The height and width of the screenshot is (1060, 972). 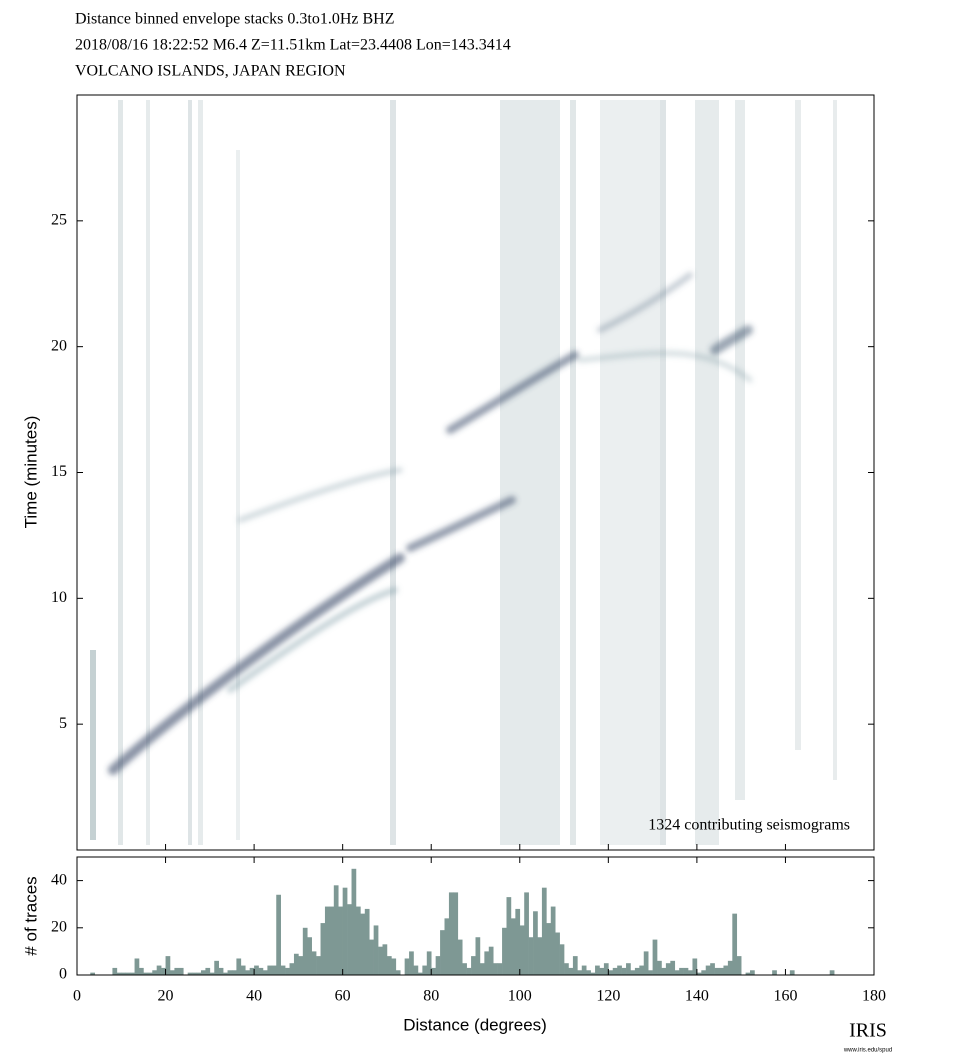 I want to click on x-tick-label: 120, so click(x=608, y=996).